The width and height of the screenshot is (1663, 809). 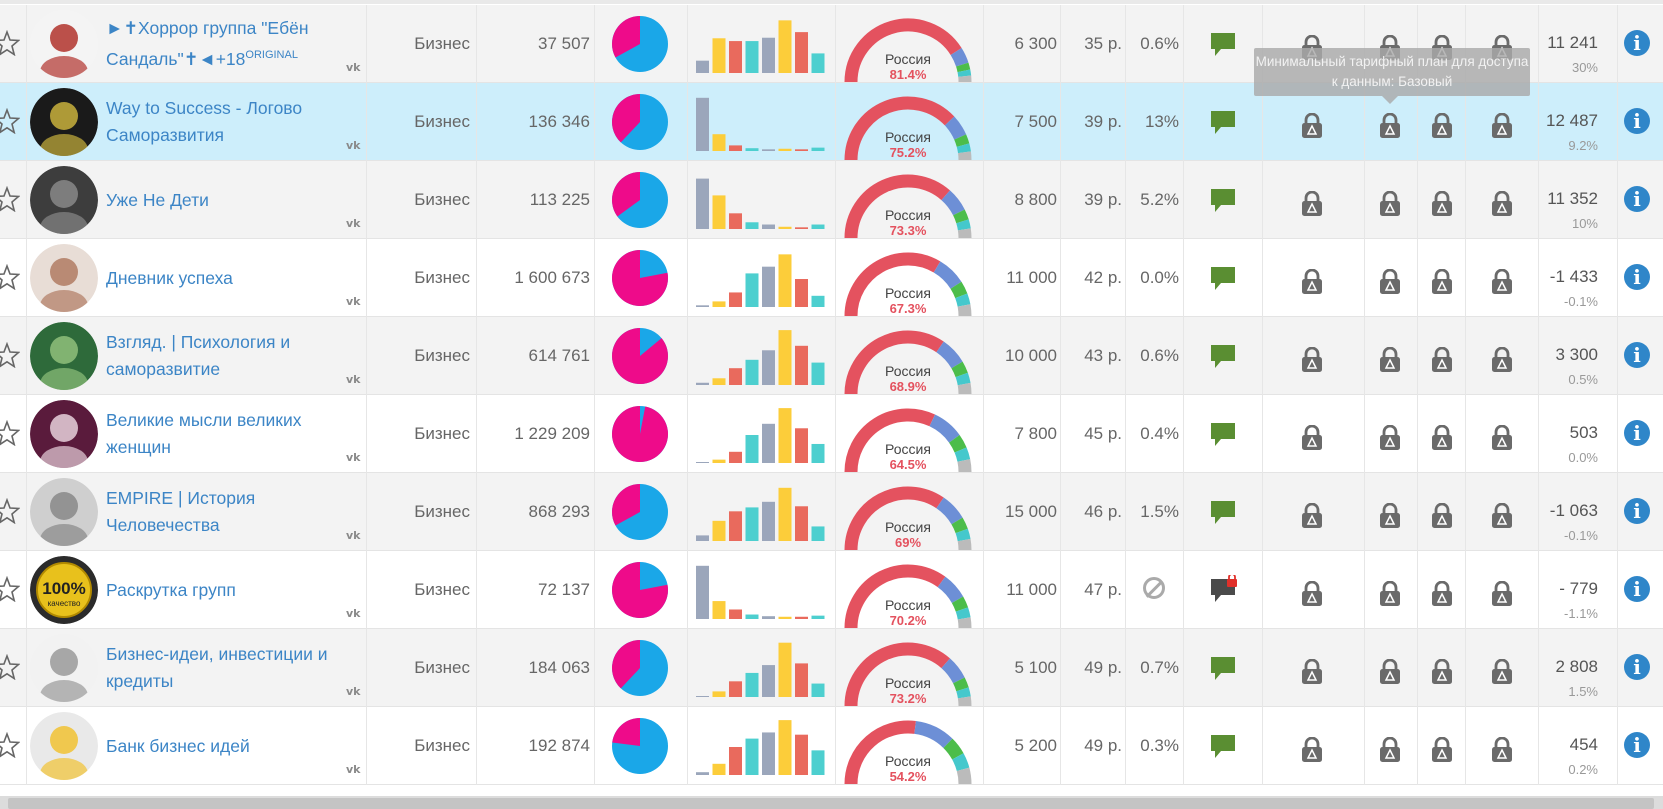 I want to click on group-name: Банк бизнес идей, so click(x=178, y=745).